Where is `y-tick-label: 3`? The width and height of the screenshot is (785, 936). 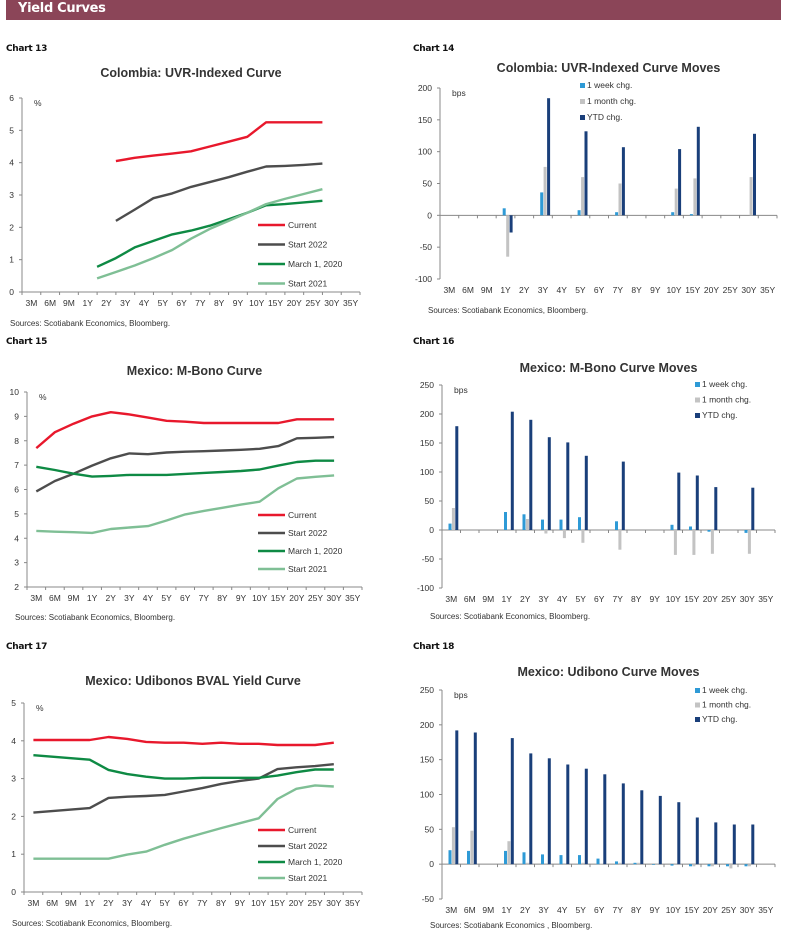
y-tick-label: 3 is located at coordinates (16, 563).